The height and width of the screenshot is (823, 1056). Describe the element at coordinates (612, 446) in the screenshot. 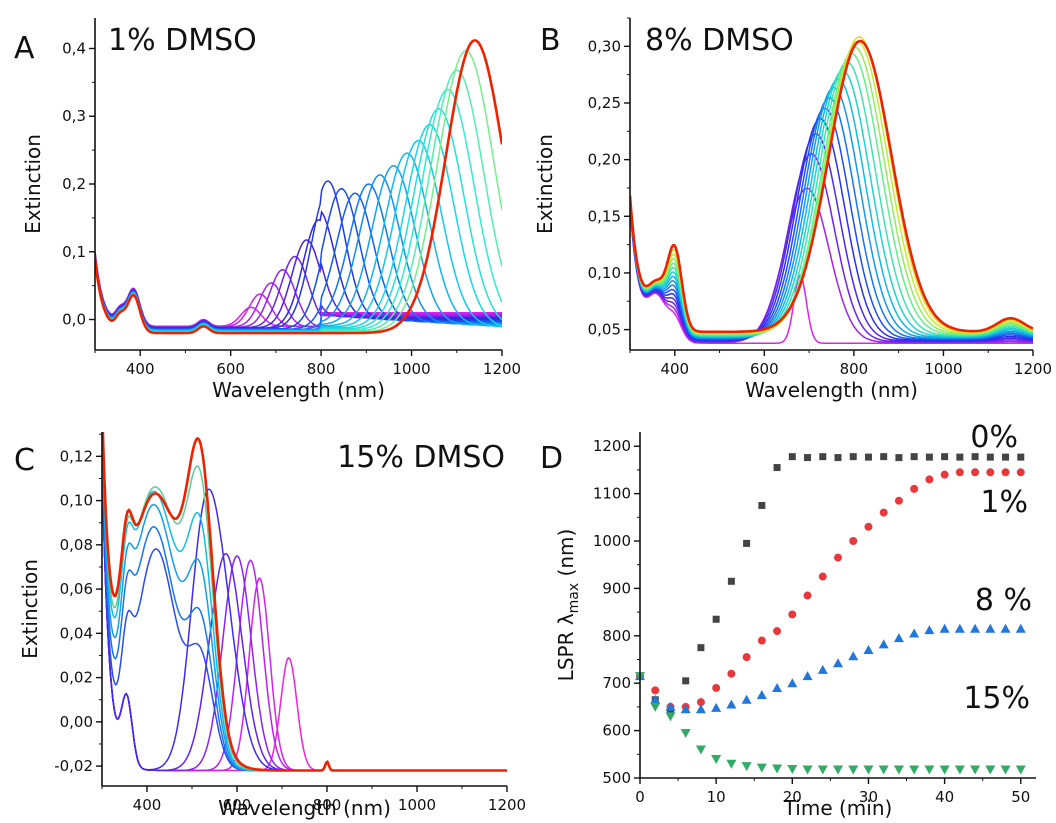

I see `y-tick-label: 1200` at that location.